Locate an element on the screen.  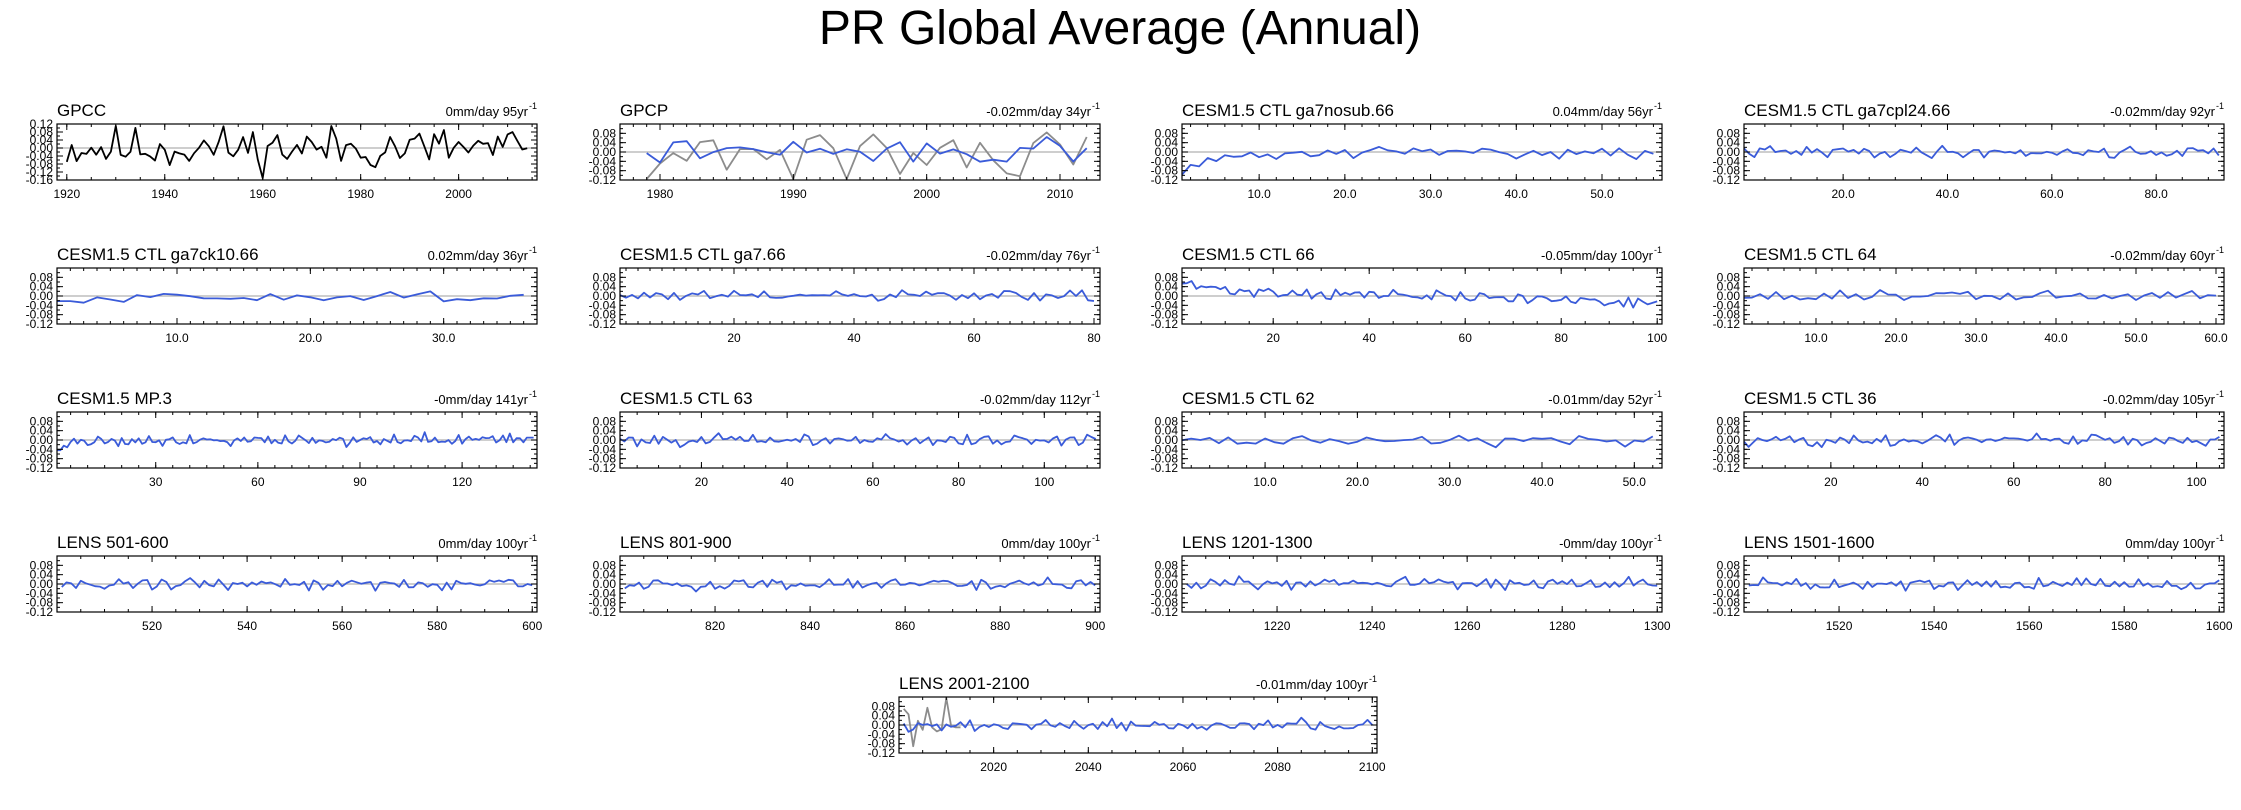
x-tick-label: 40.0 is located at coordinates (2056, 338).